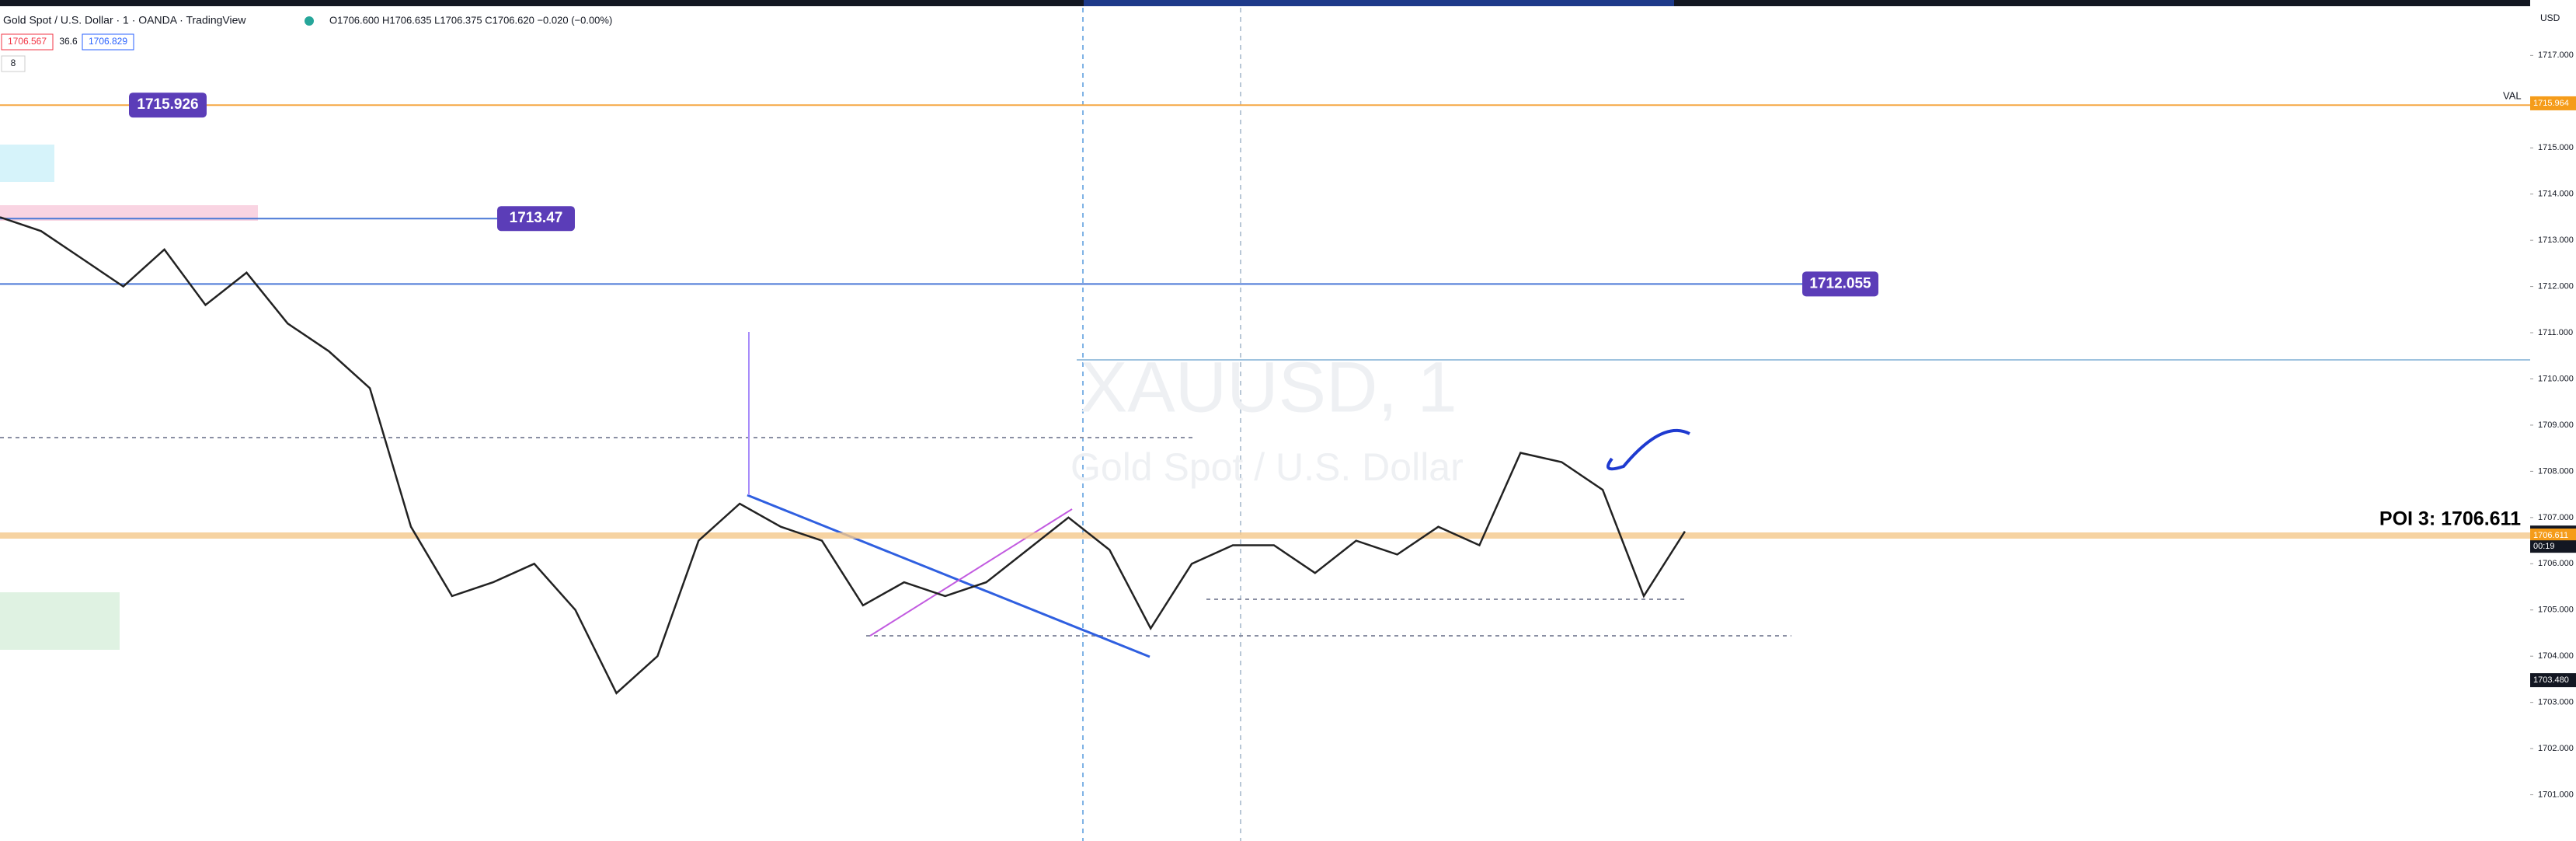 The image size is (2576, 841). Describe the element at coordinates (2556, 748) in the screenshot. I see `y-tick-label: 1702.000` at that location.